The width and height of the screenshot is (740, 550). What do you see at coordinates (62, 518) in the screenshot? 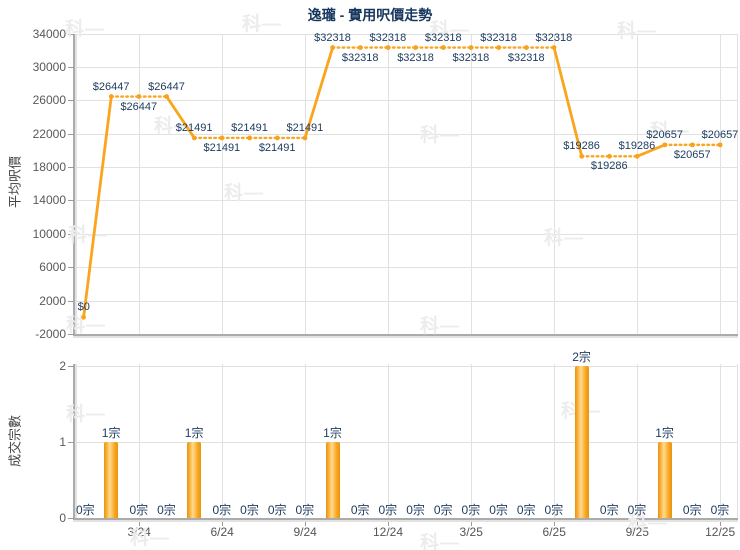
I see `y-tick-label: 0` at bounding box center [62, 518].